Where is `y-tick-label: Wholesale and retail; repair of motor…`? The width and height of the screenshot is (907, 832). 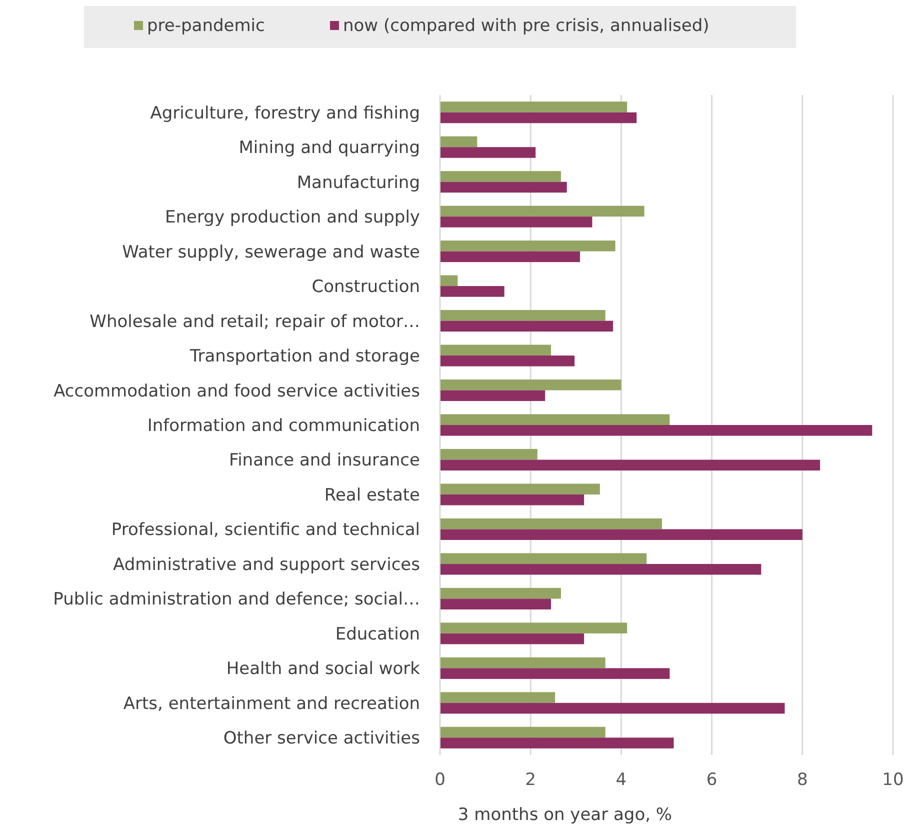
y-tick-label: Wholesale and retail; repair of motor… is located at coordinates (255, 322).